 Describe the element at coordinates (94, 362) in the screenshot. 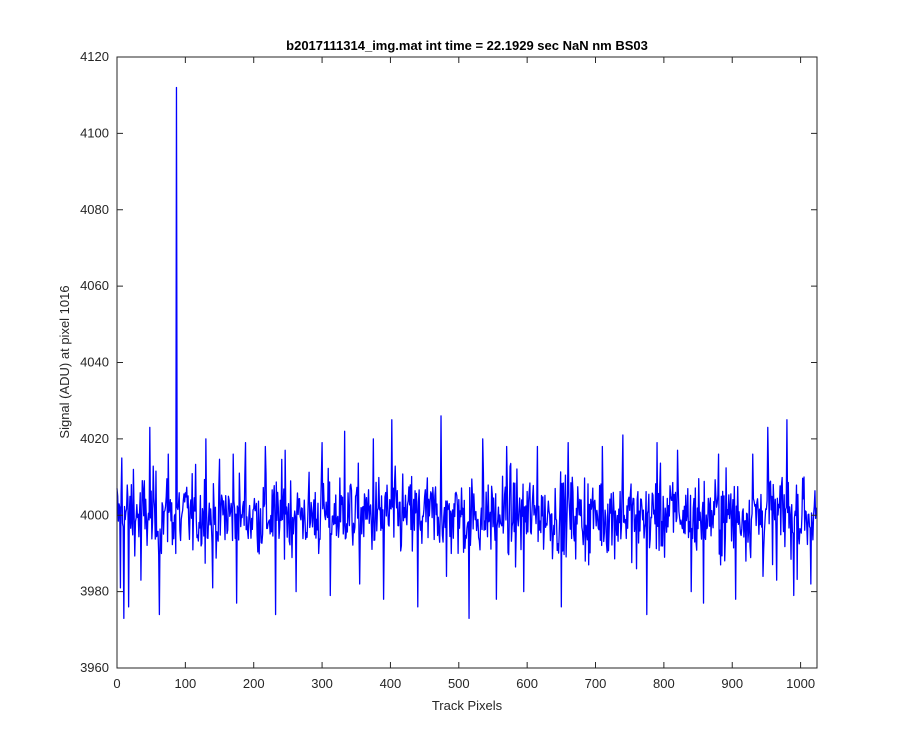

I see `y-tick-label: 4040` at that location.